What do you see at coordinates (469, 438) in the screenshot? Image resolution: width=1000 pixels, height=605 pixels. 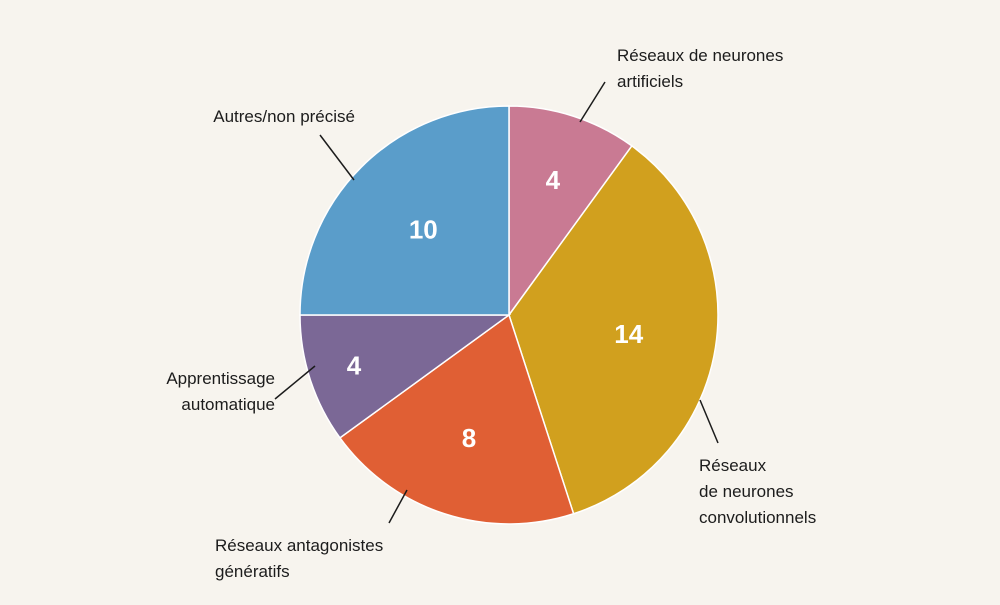 I see `pie-value-label-reseaux-antagonistes-generatifs: 8` at bounding box center [469, 438].